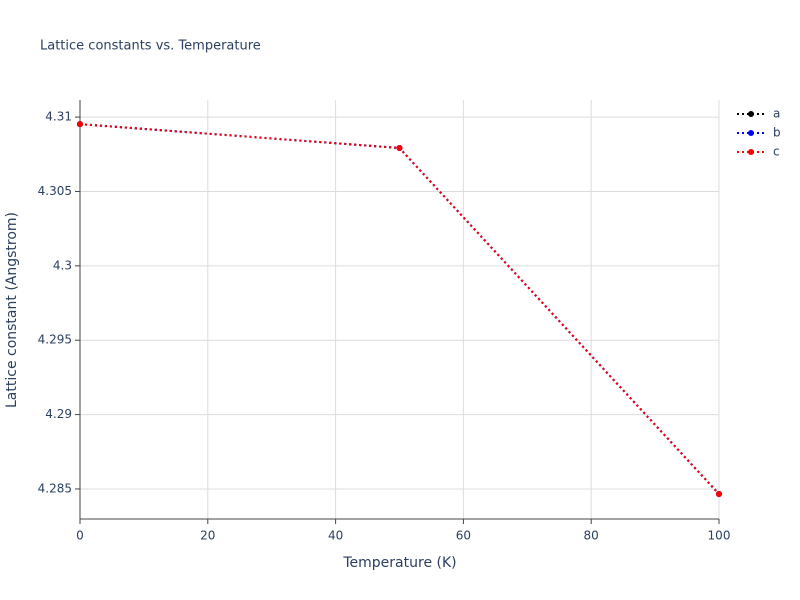 This screenshot has width=800, height=600. What do you see at coordinates (55, 191) in the screenshot?
I see `y-tick-label: 4.305` at bounding box center [55, 191].